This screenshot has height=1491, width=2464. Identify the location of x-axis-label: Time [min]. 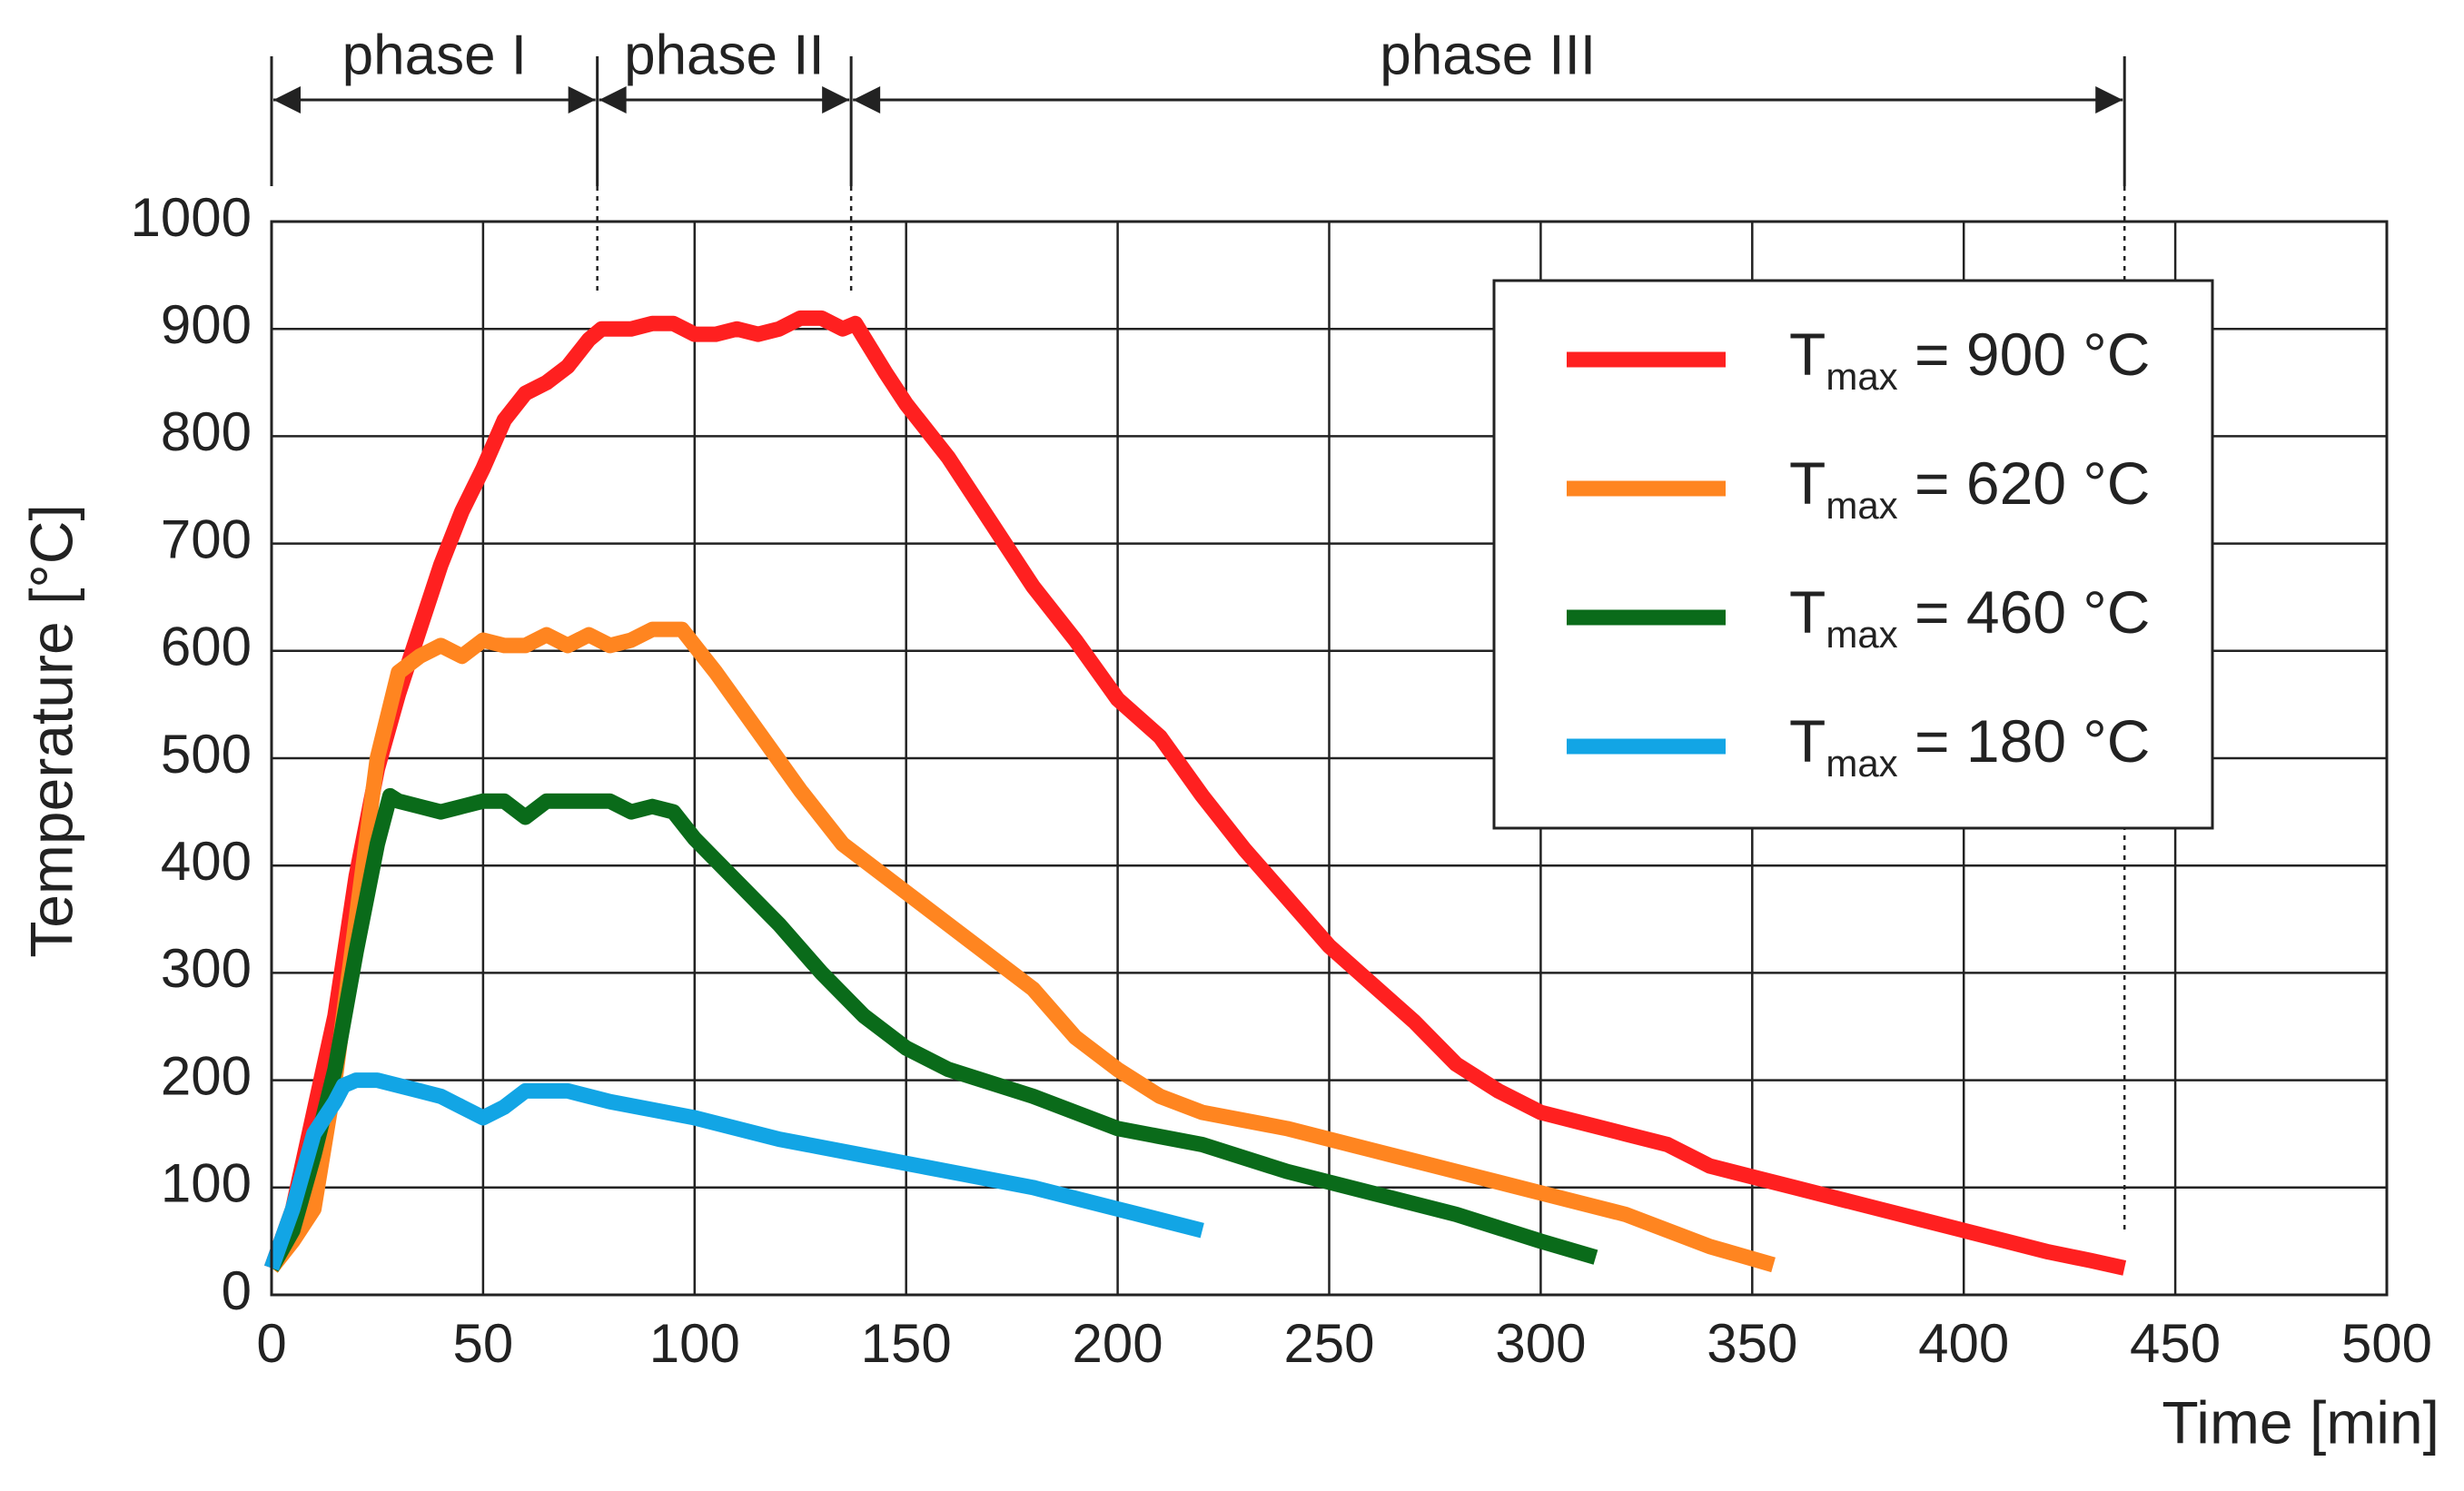
(2300, 1422).